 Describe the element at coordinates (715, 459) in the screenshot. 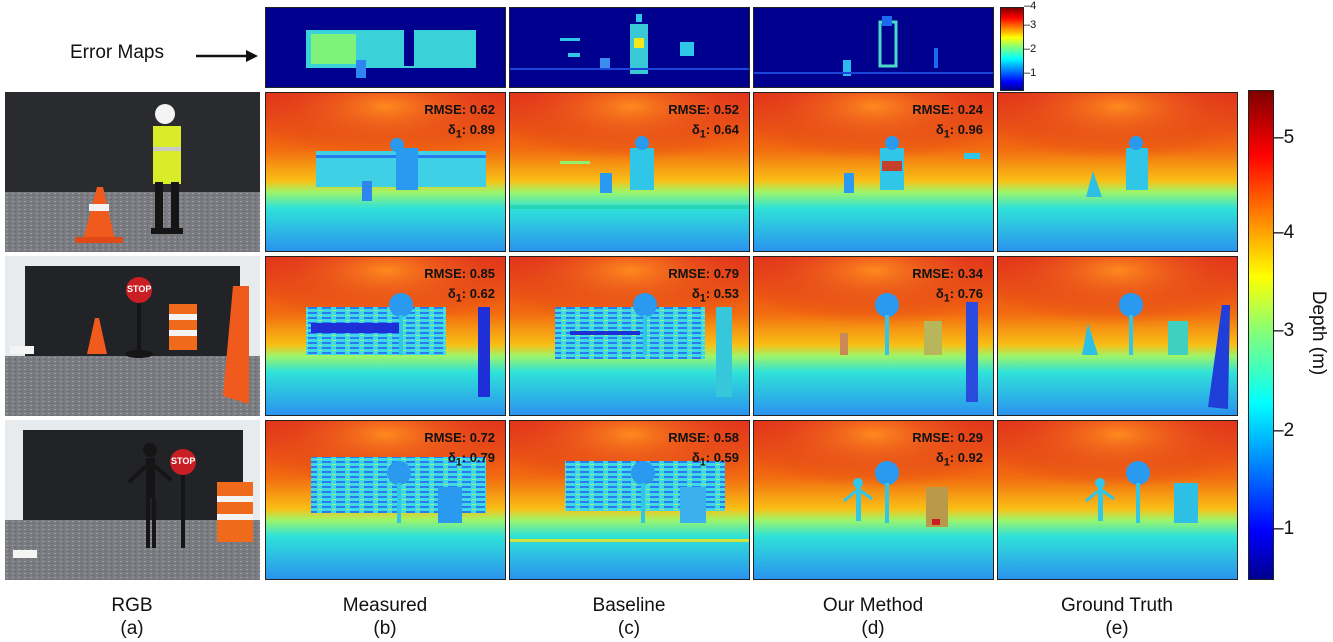

I see `delta1-label: δ1: 0.59` at that location.